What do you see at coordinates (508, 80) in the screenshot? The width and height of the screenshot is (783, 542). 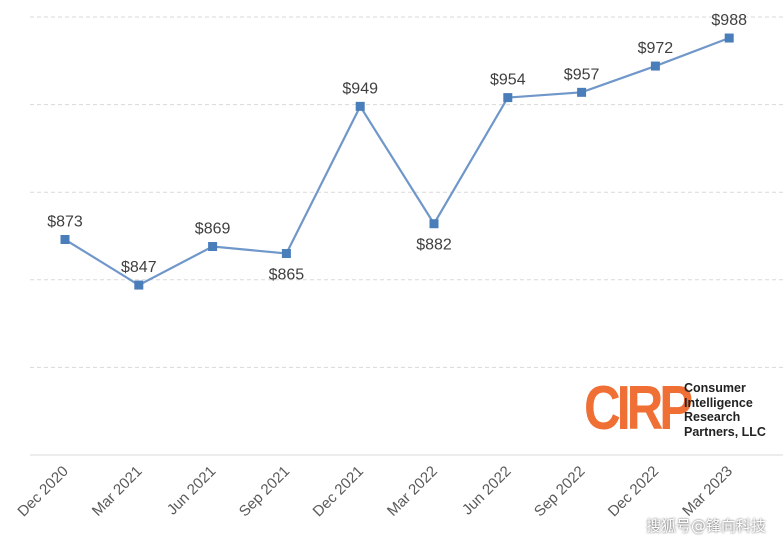 I see `data-label: $954` at bounding box center [508, 80].